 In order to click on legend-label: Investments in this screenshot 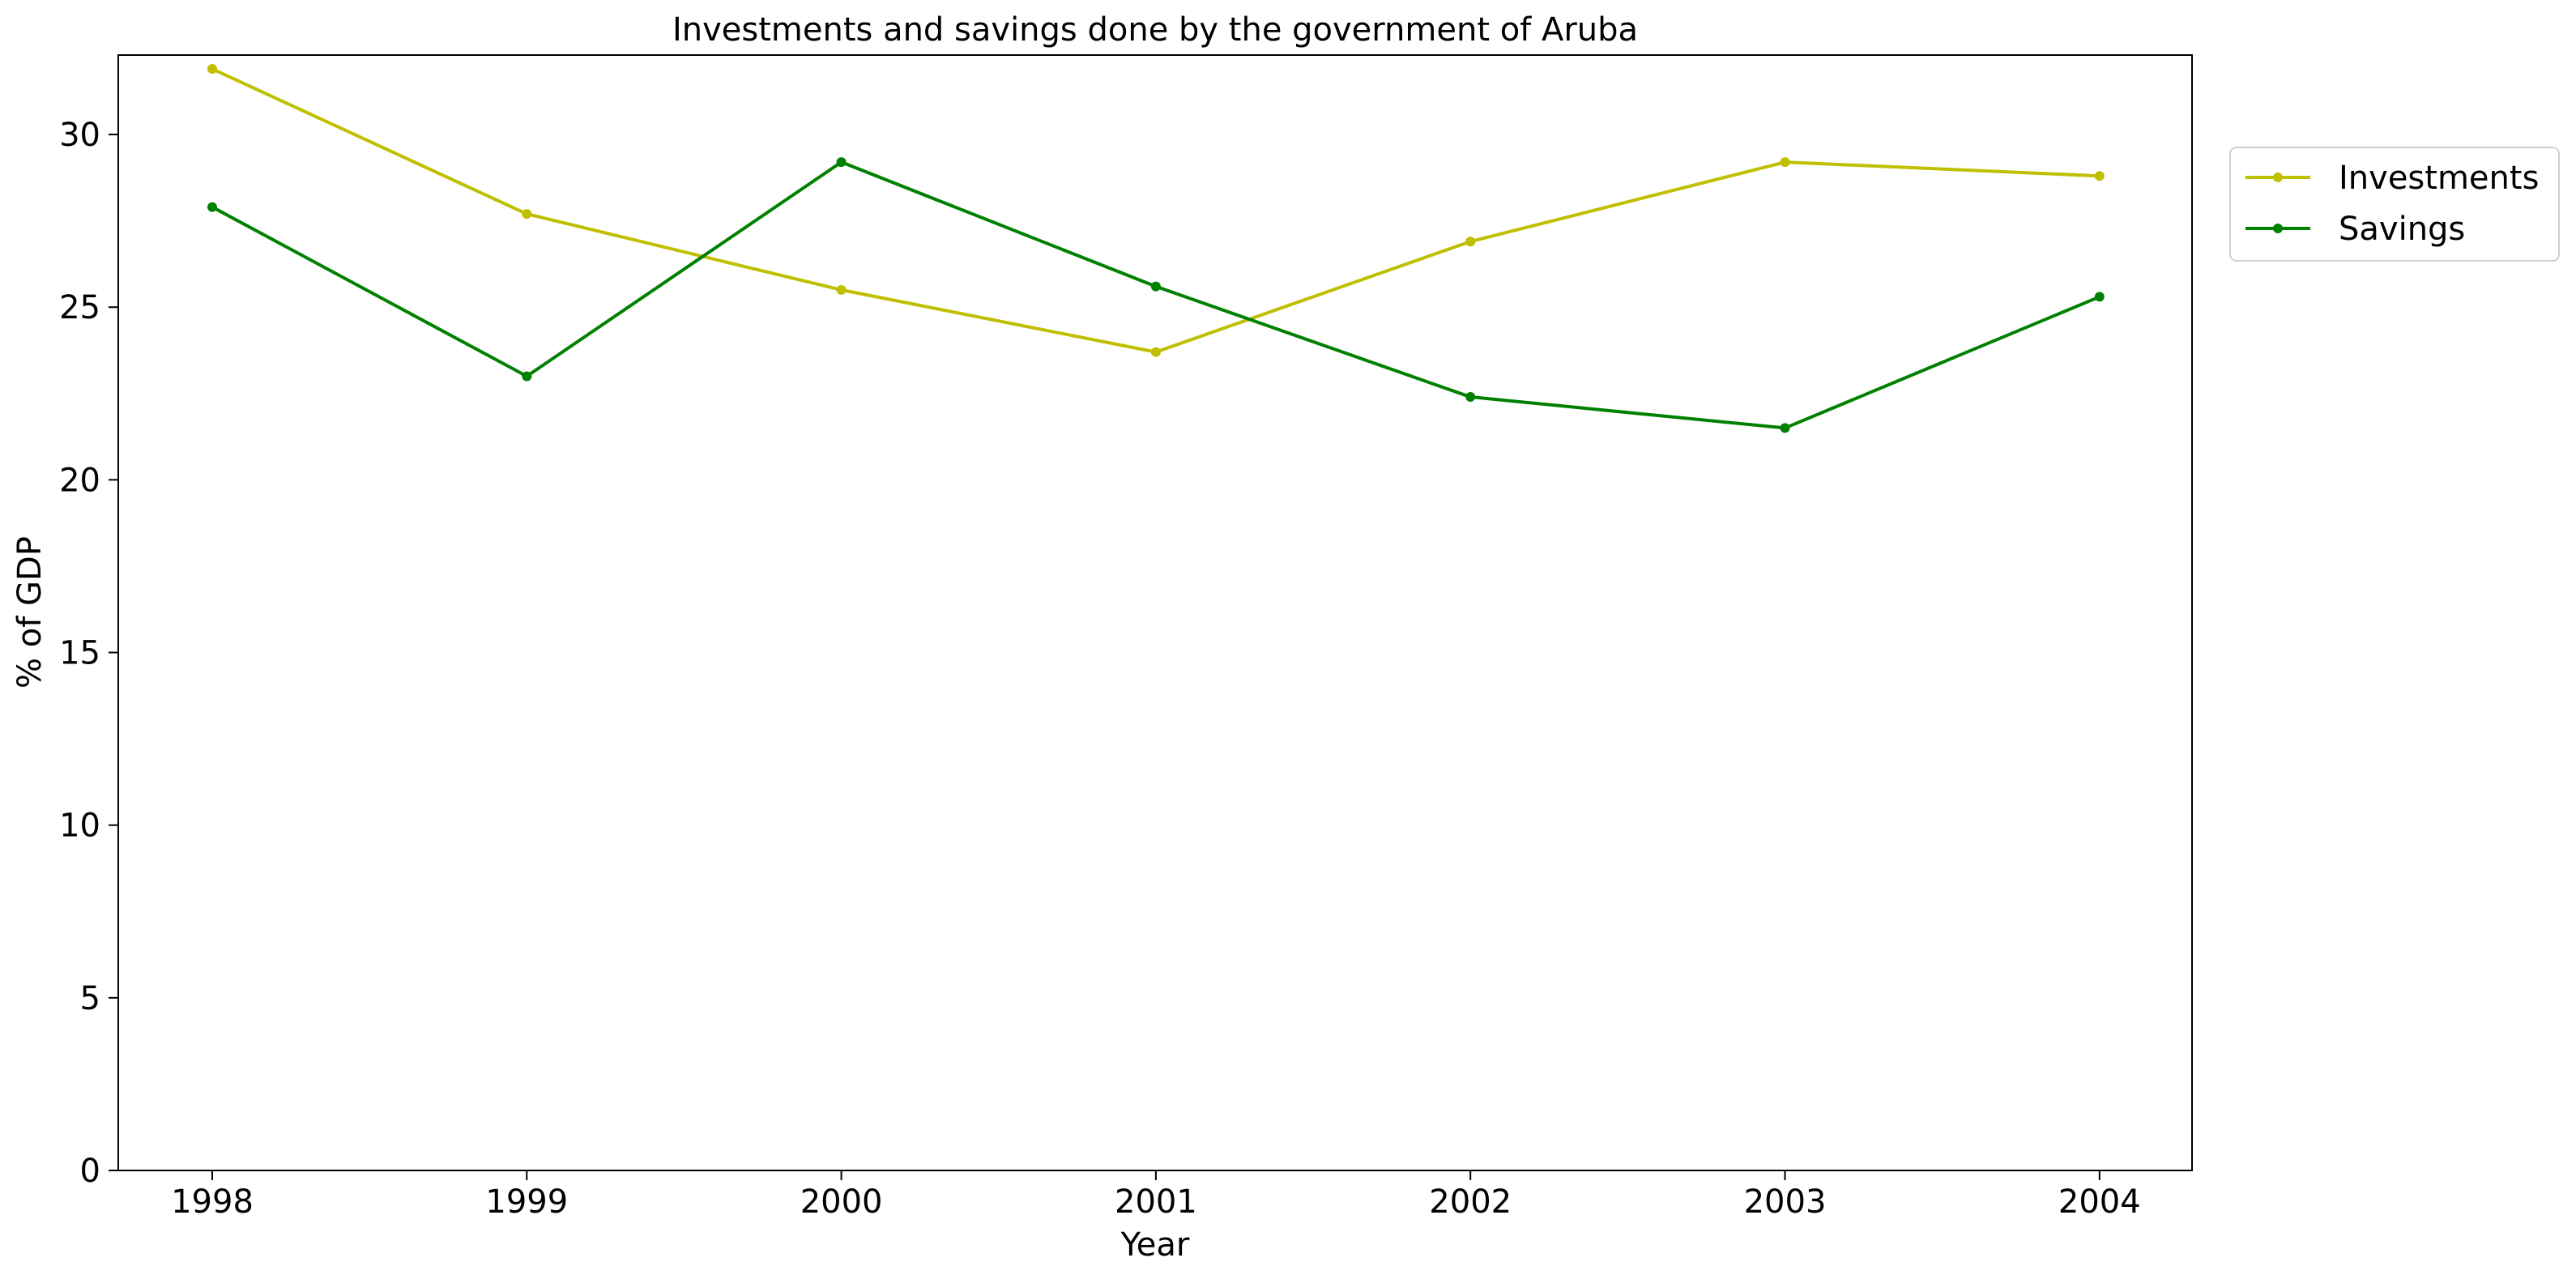, I will do `click(2439, 178)`.